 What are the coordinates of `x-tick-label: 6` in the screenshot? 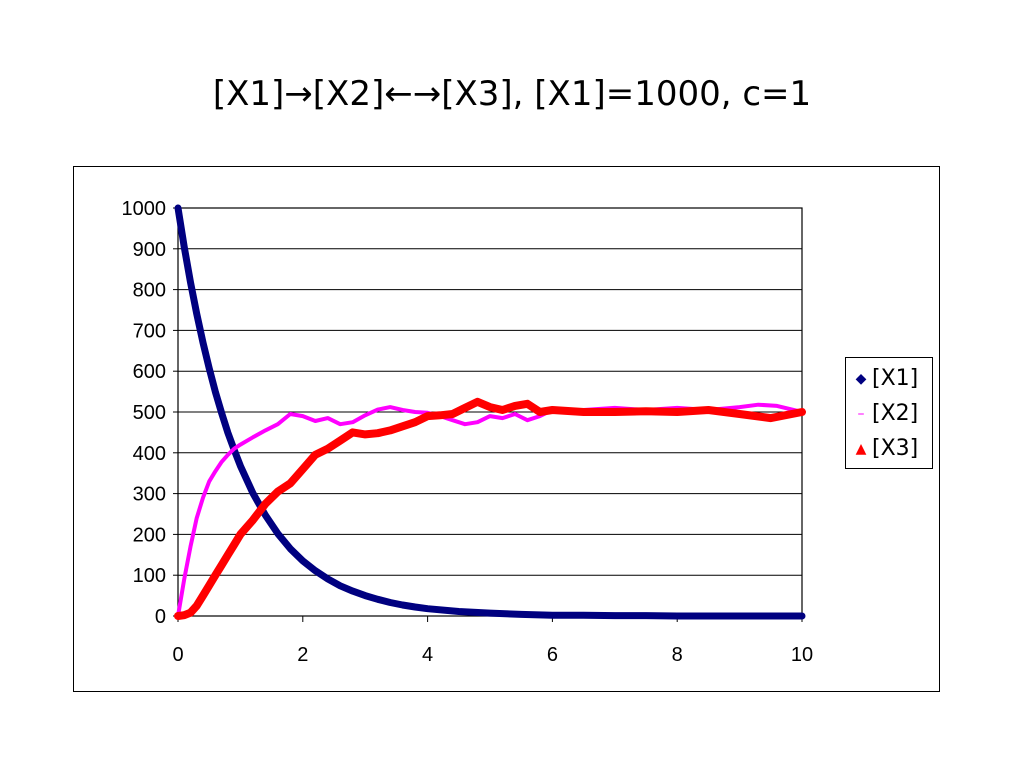 It's located at (552, 655).